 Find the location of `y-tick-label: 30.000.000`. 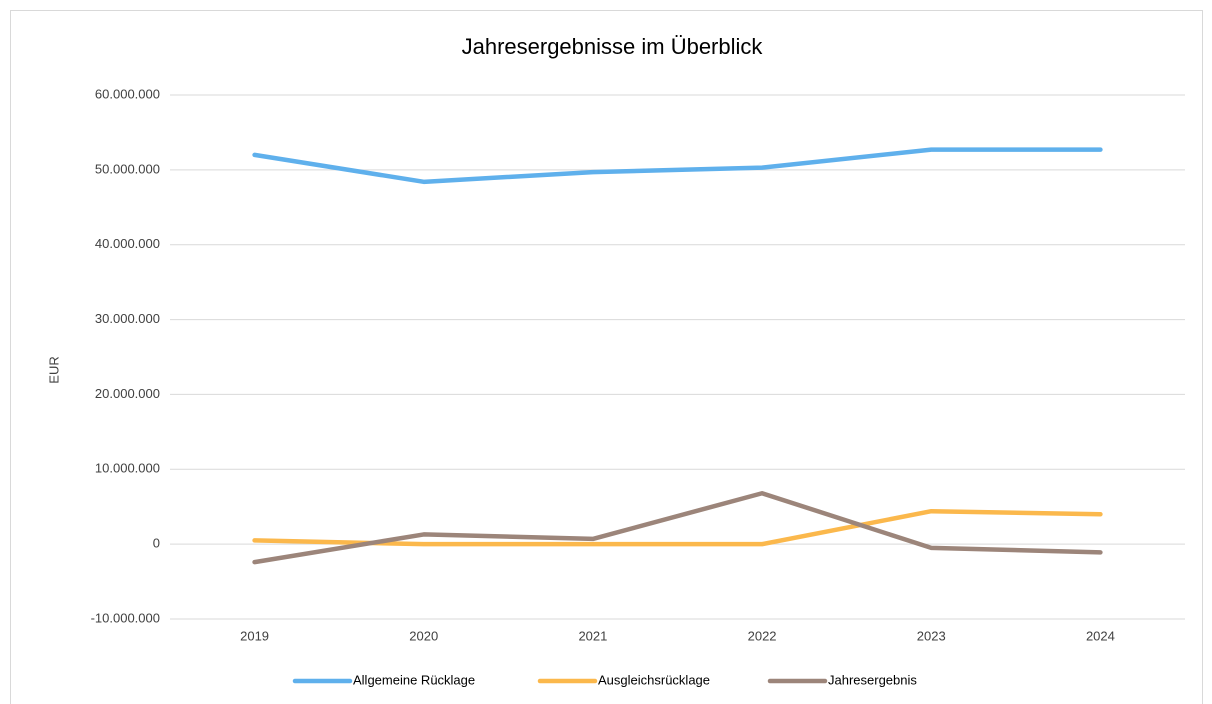

y-tick-label: 30.000.000 is located at coordinates (127, 318).